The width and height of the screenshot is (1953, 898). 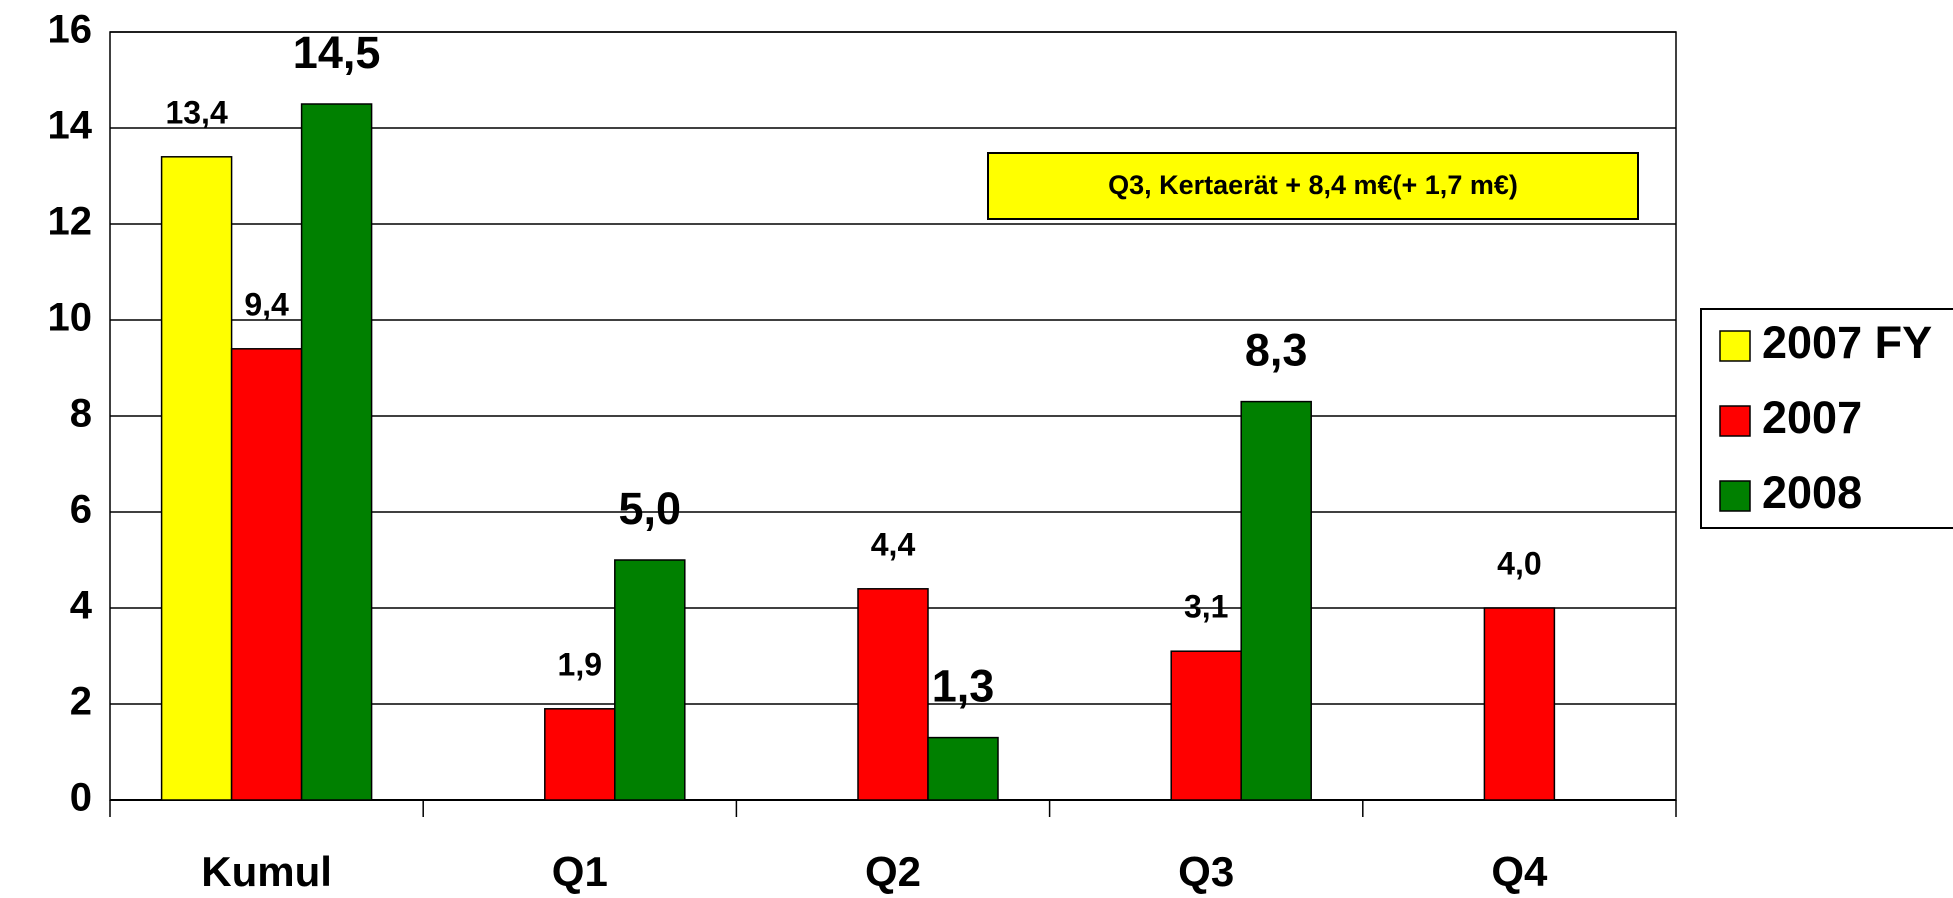 I want to click on x-tick-label: Q1, so click(x=580, y=871).